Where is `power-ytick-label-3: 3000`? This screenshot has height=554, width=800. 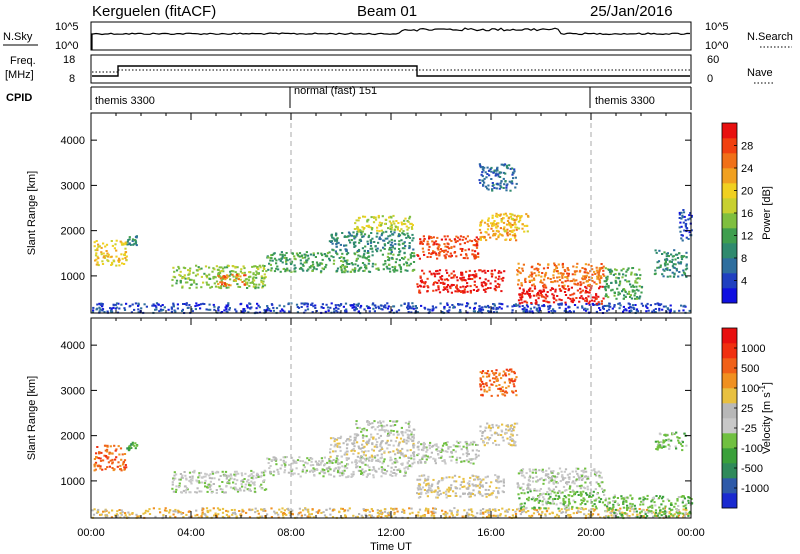 power-ytick-label-3: 3000 is located at coordinates (73, 186).